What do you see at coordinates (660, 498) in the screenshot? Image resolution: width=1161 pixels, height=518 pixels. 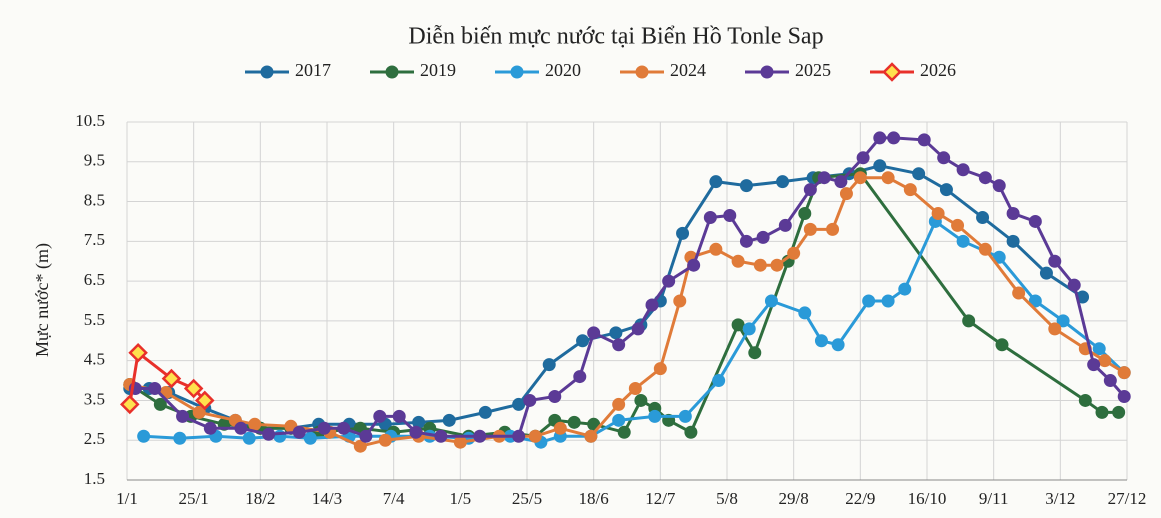 I see `x-tick-label: 12/7` at bounding box center [660, 498].